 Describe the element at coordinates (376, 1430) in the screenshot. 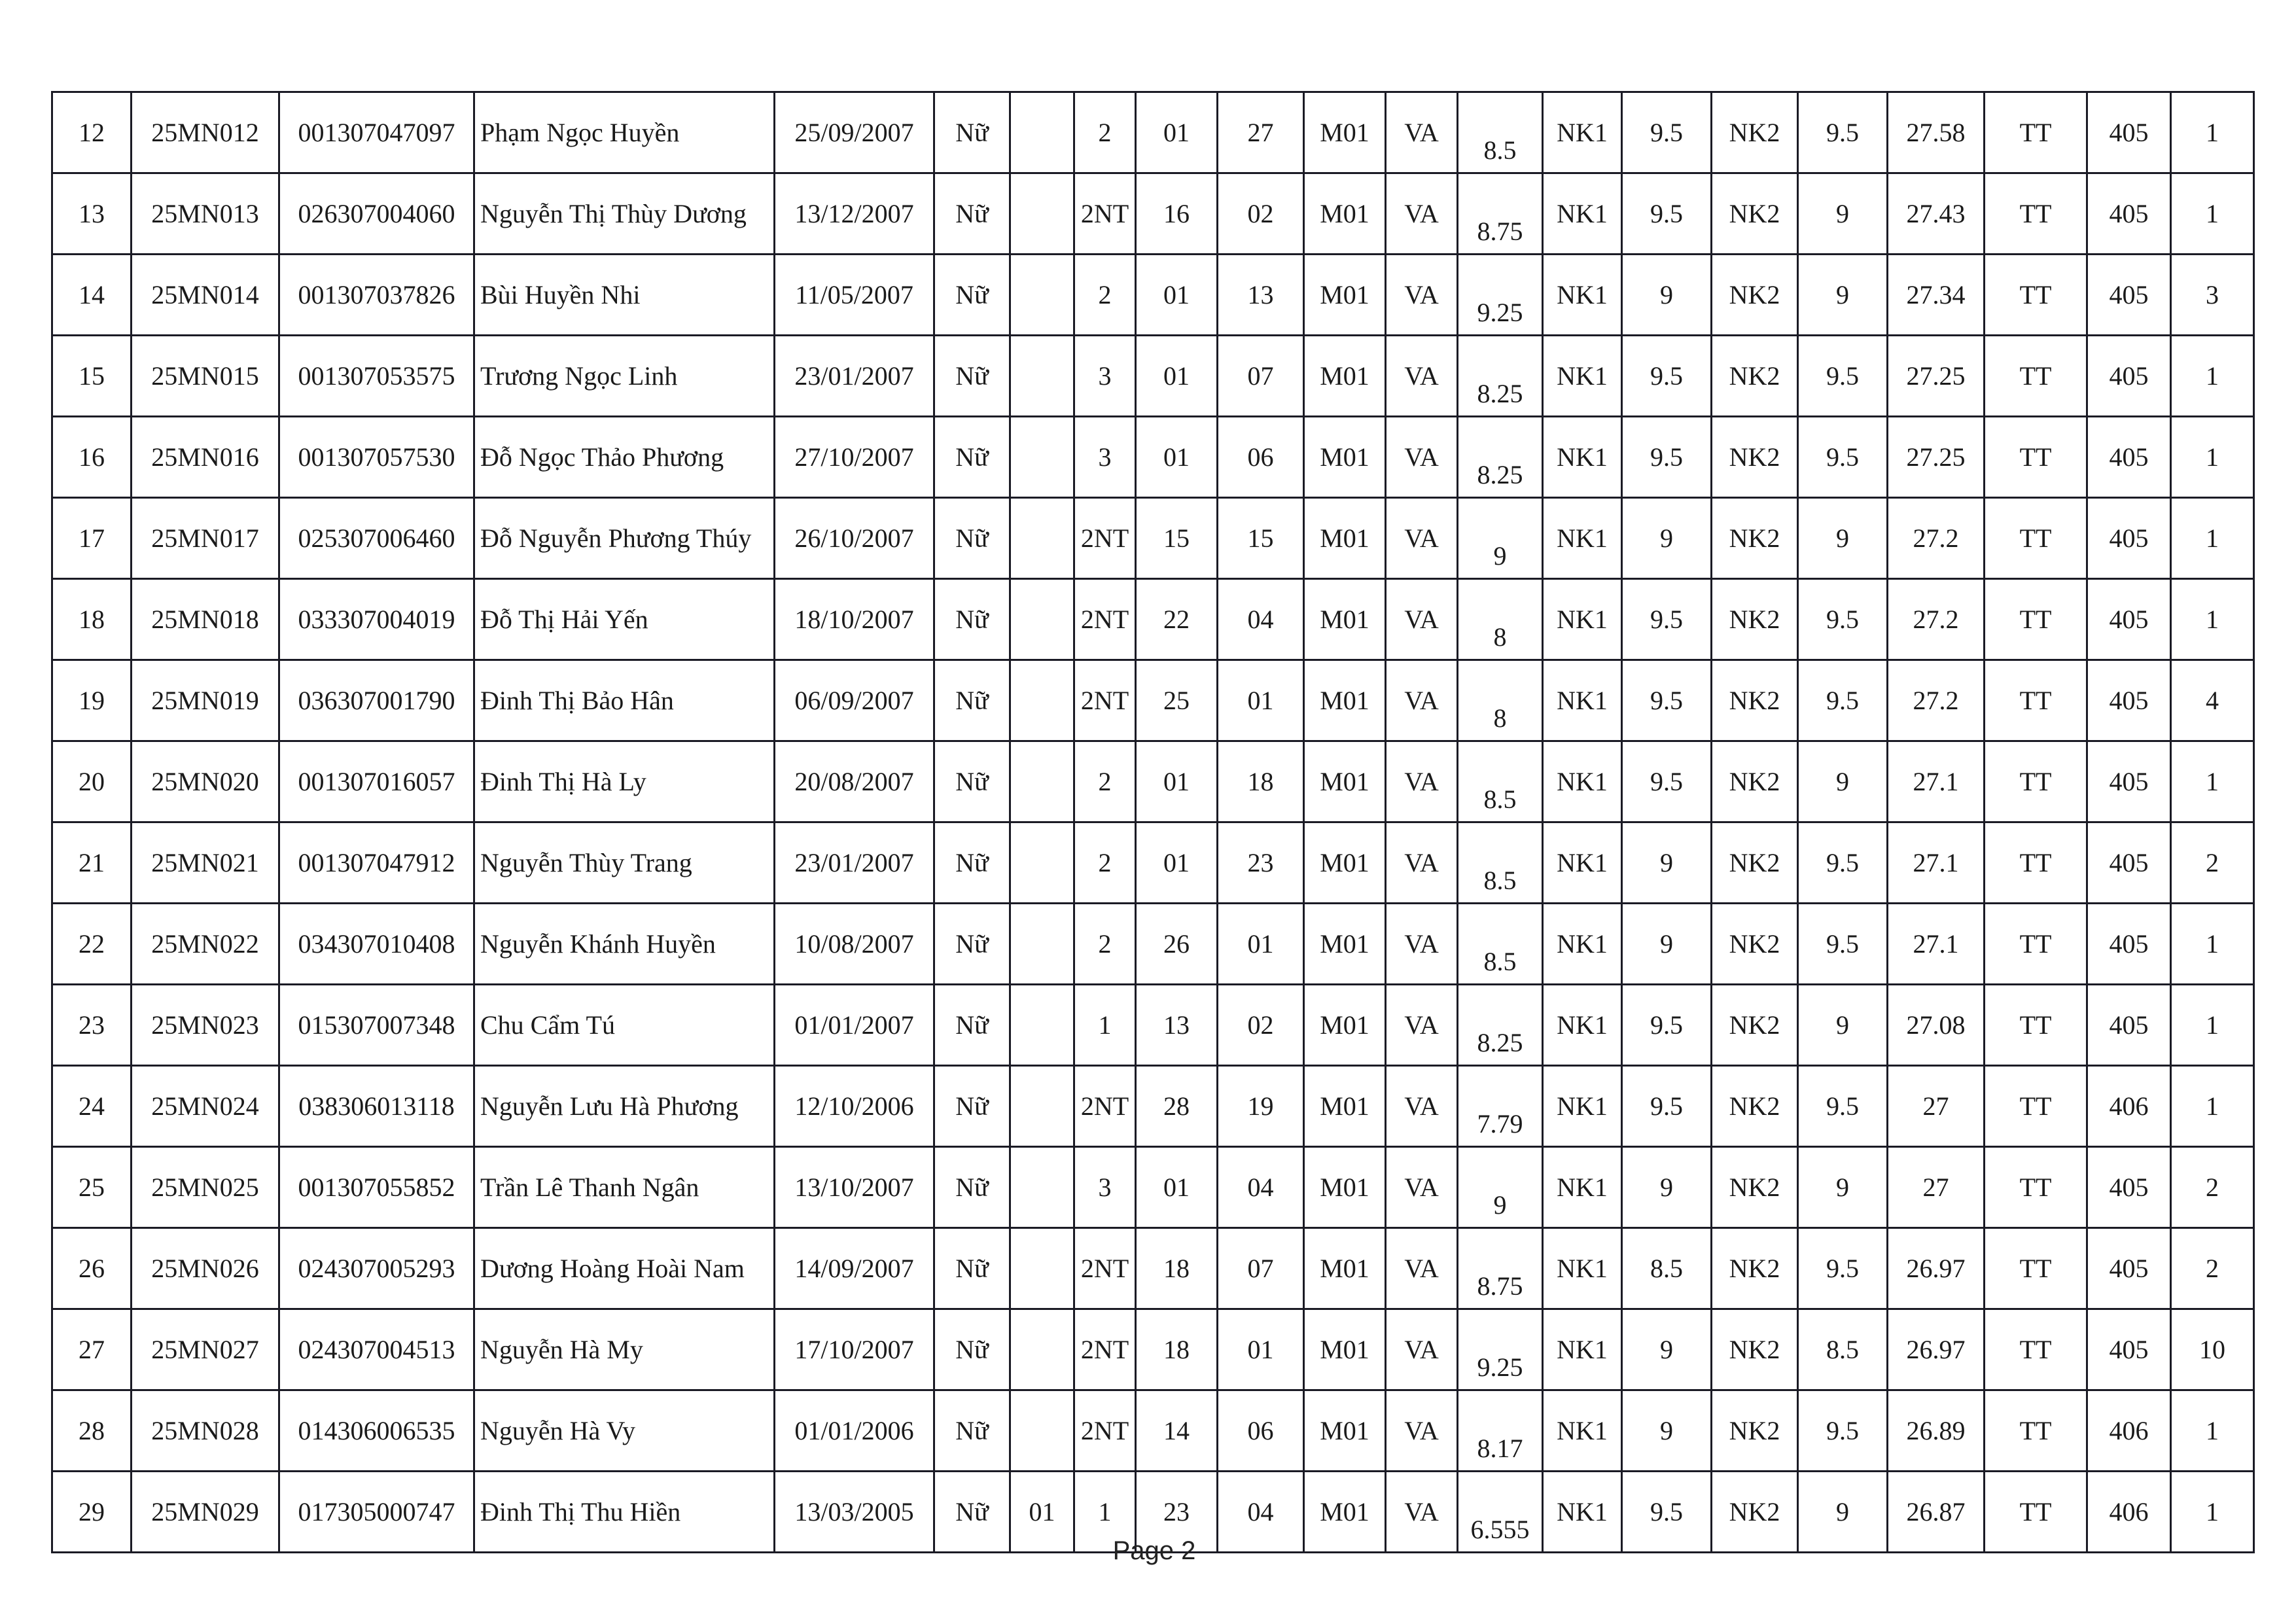

I see `cell-id-number: 014306006535` at that location.